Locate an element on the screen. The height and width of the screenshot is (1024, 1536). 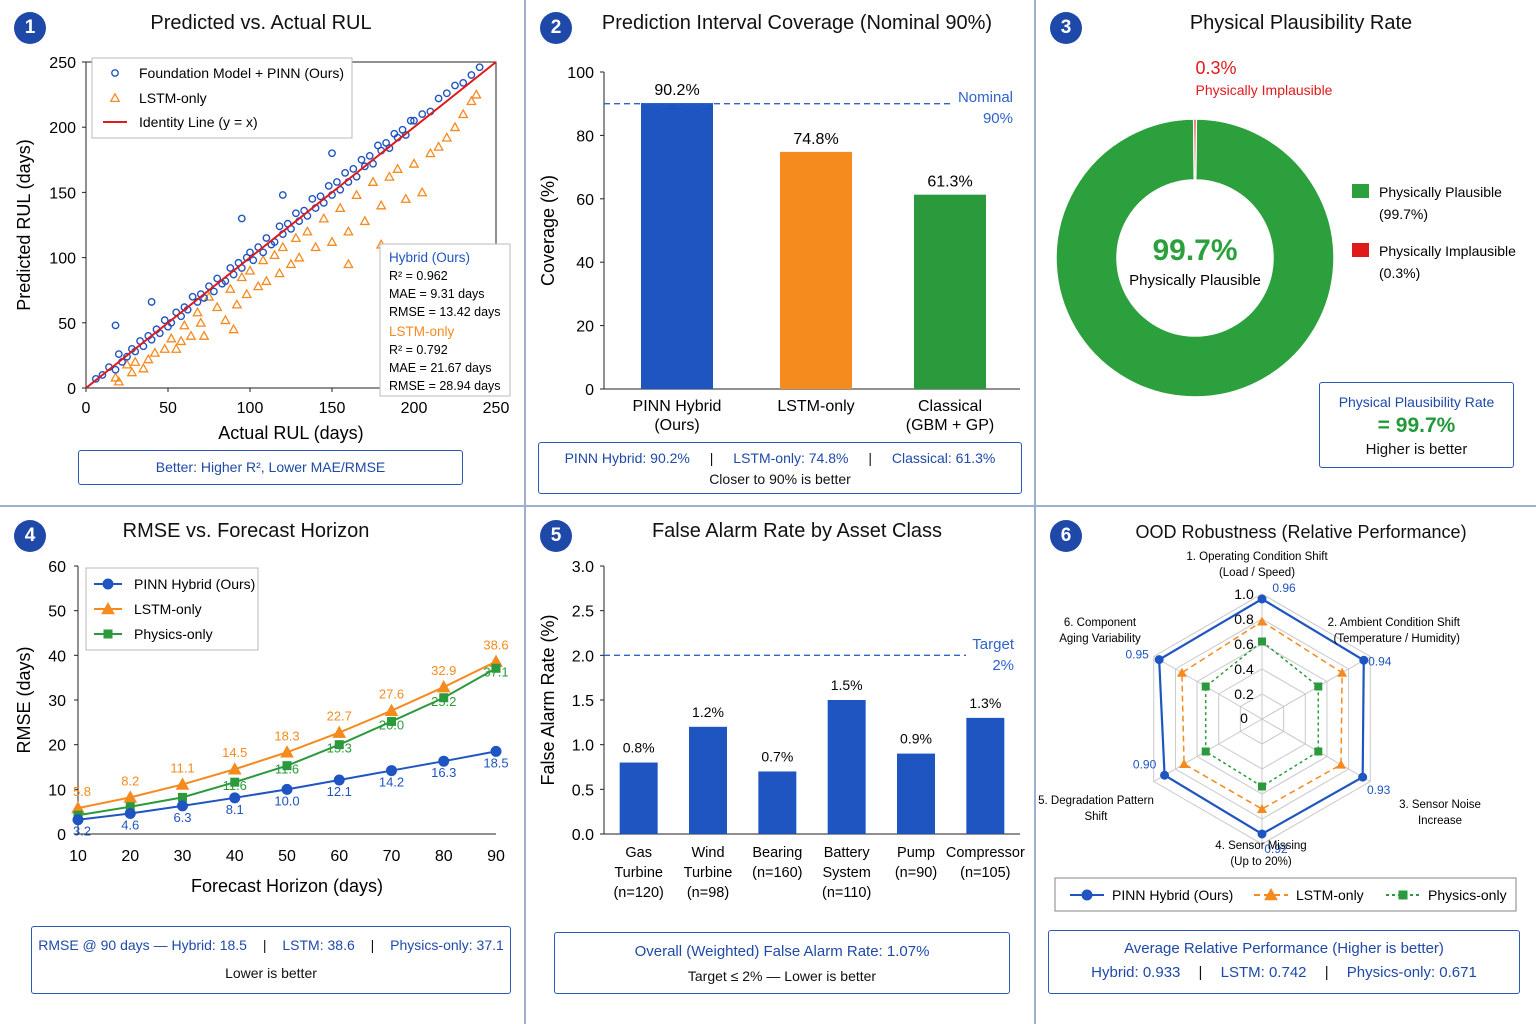
horizontal-divider is located at coordinates (768, 506).